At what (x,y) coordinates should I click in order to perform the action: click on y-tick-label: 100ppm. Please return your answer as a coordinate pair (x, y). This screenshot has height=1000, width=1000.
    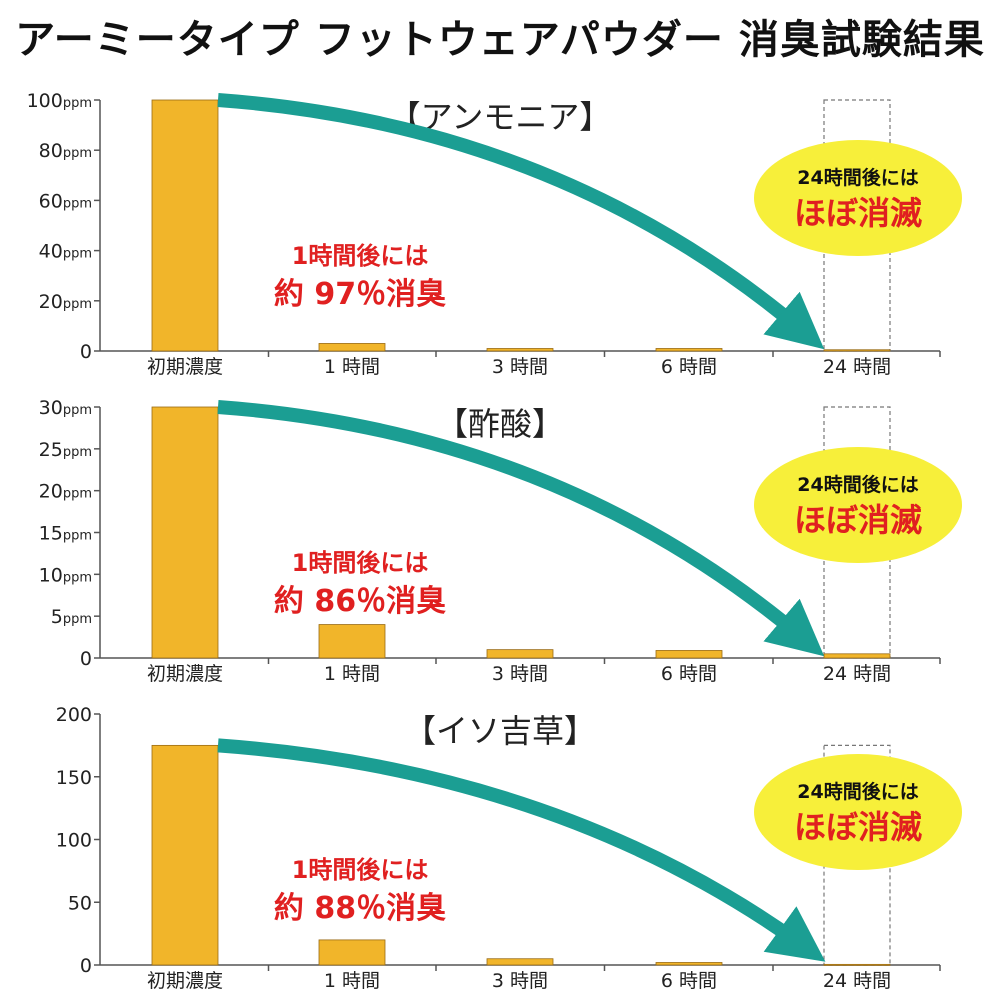
    Looking at the image, I should click on (59, 101).